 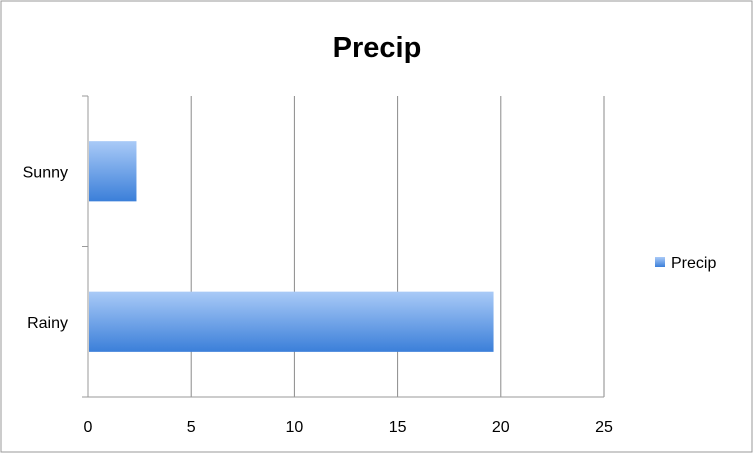 I want to click on x-tick-label-25: 25, so click(x=604, y=427).